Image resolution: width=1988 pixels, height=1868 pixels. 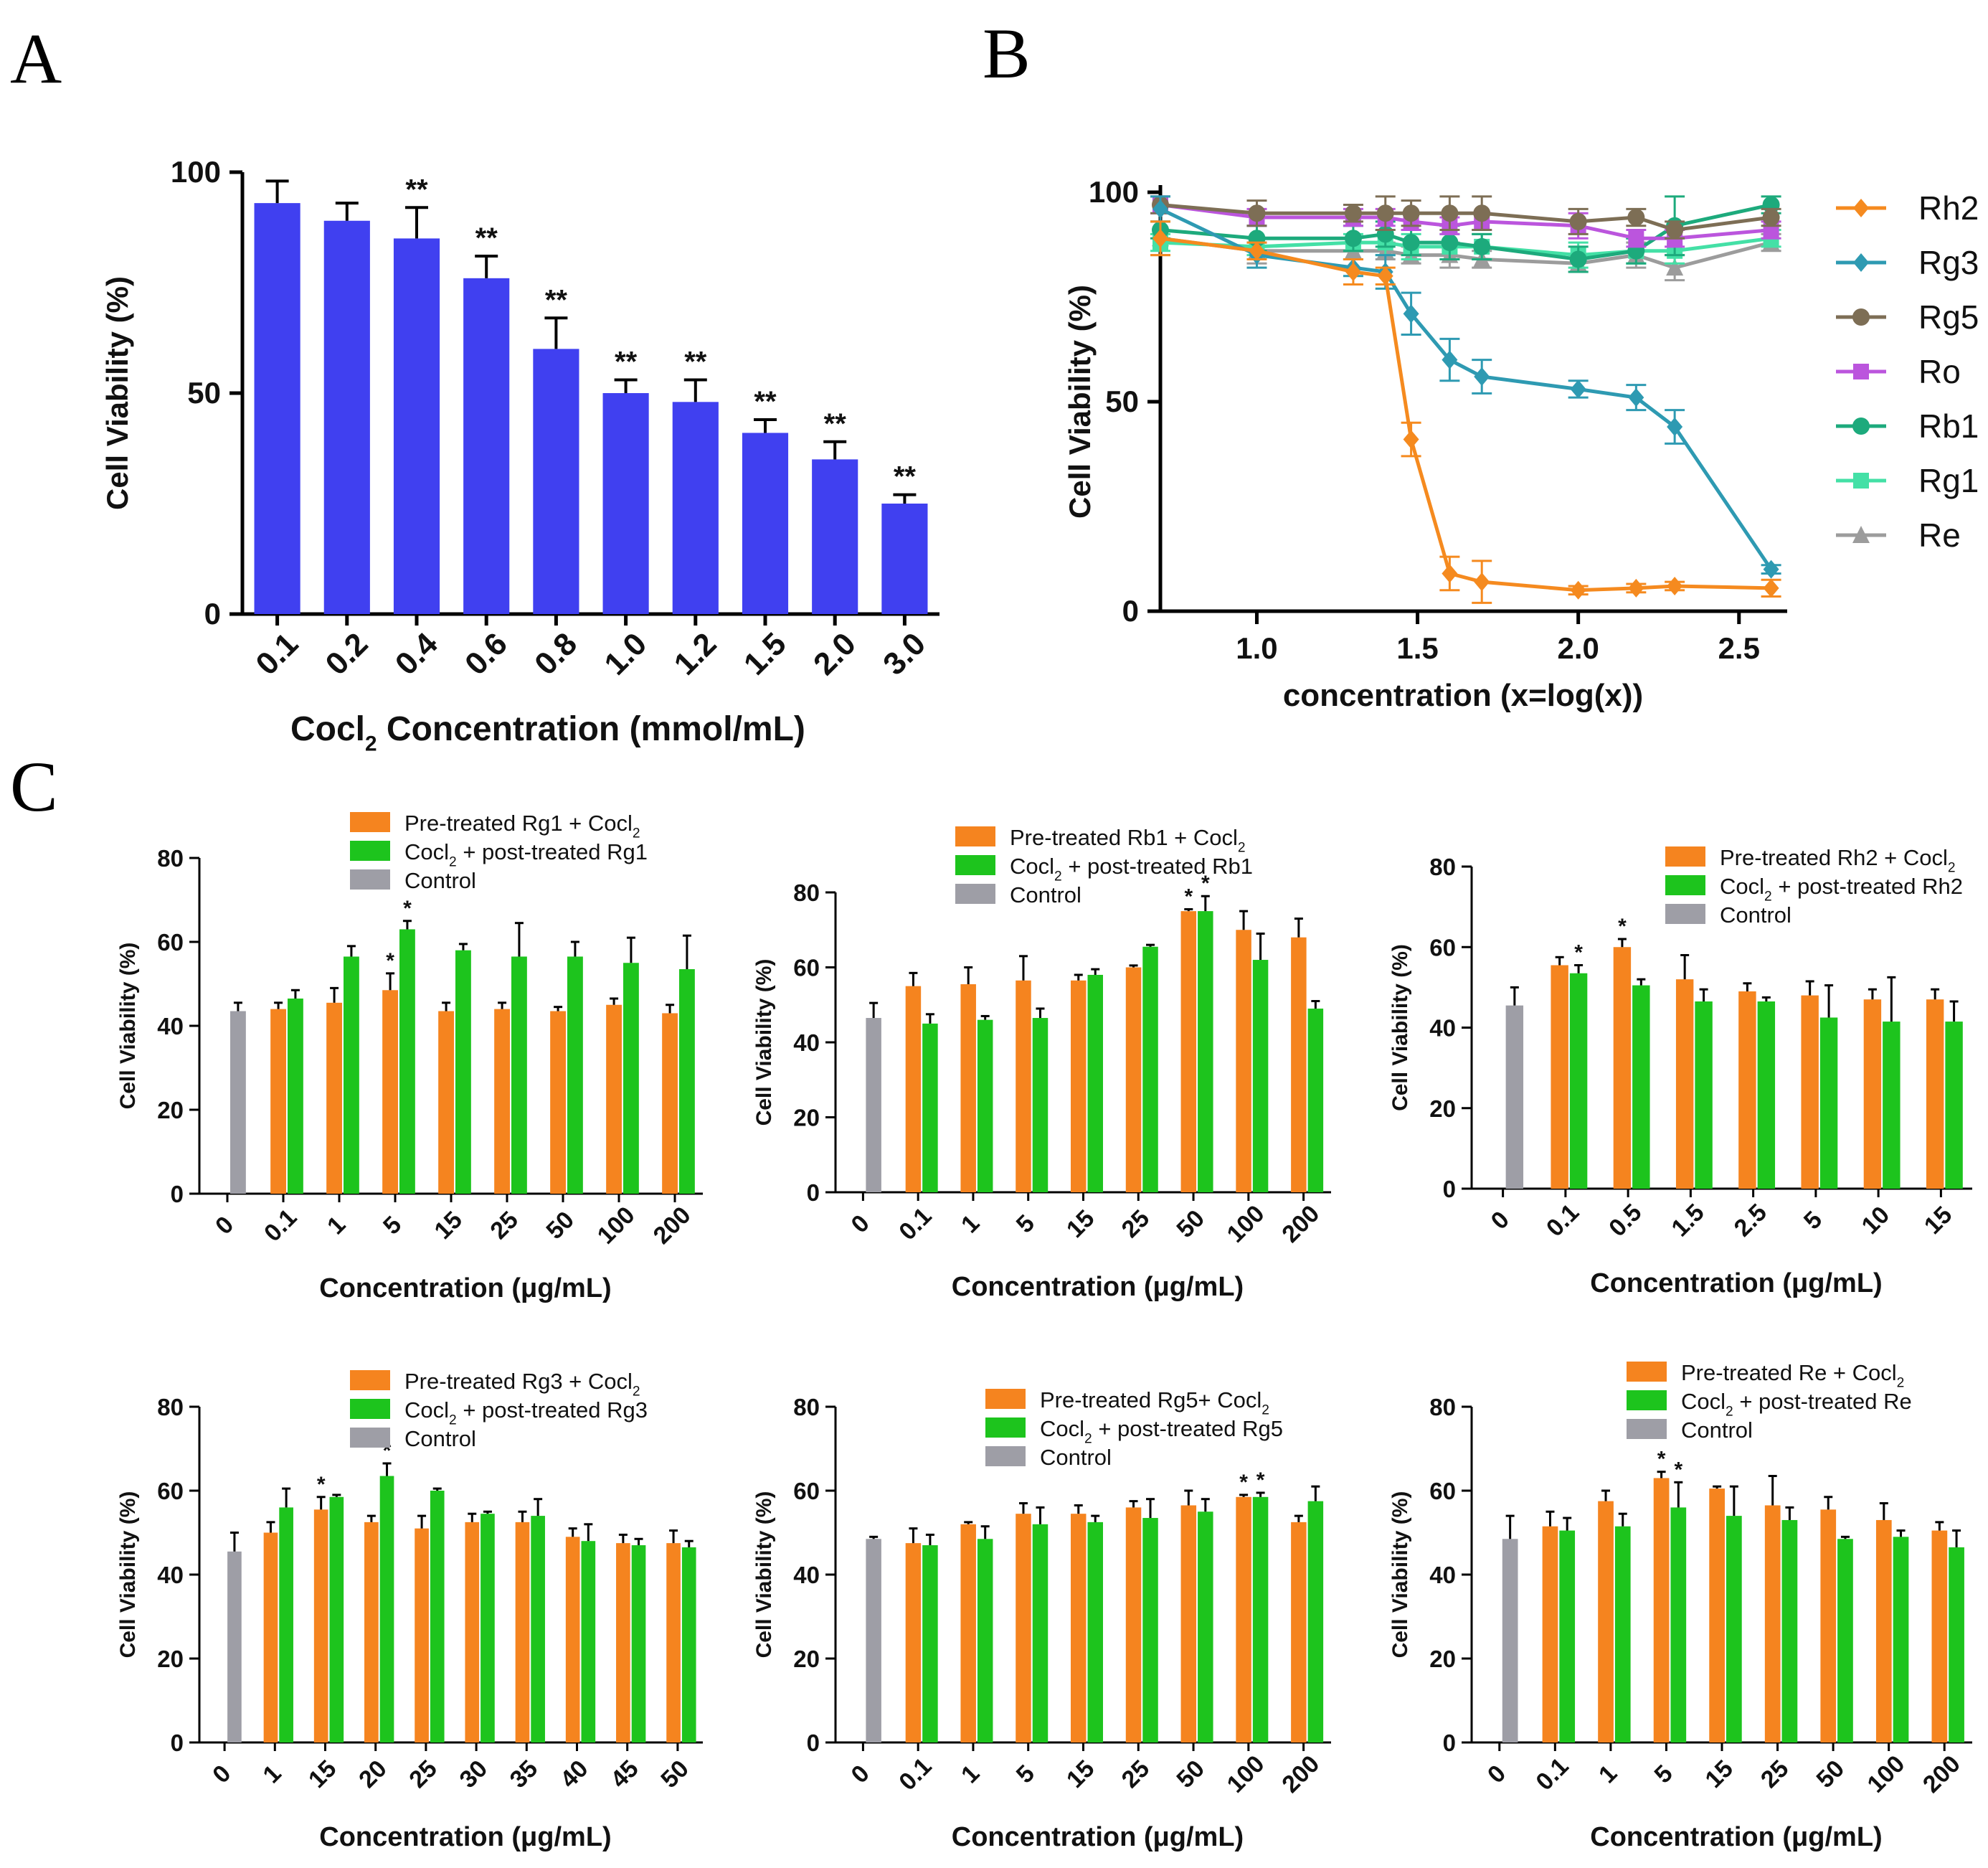 What do you see at coordinates (1124, 837) in the screenshot?
I see `legend-label-main: Pre-treated Rb1 + Cocl` at bounding box center [1124, 837].